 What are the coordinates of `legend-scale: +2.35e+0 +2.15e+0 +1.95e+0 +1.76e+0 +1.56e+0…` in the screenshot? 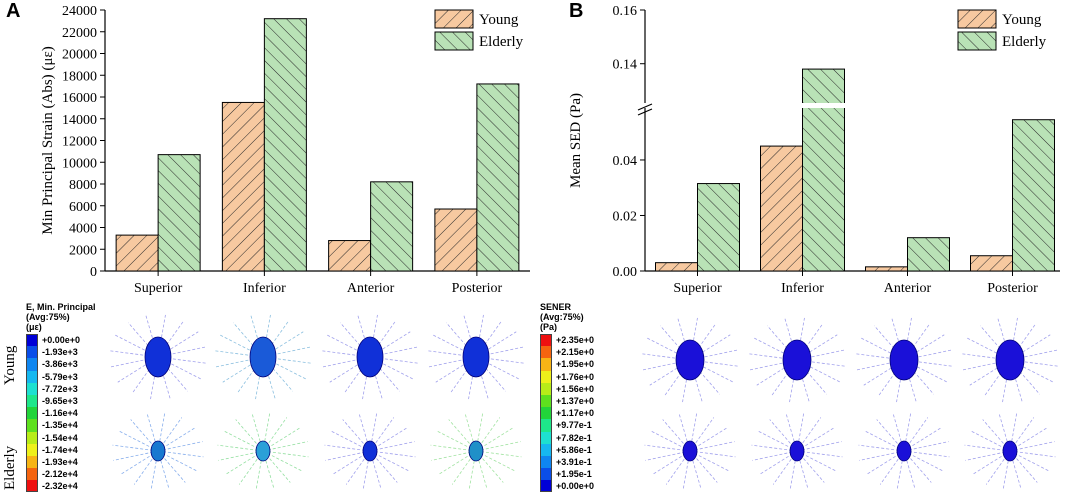 It's located at (567, 413).